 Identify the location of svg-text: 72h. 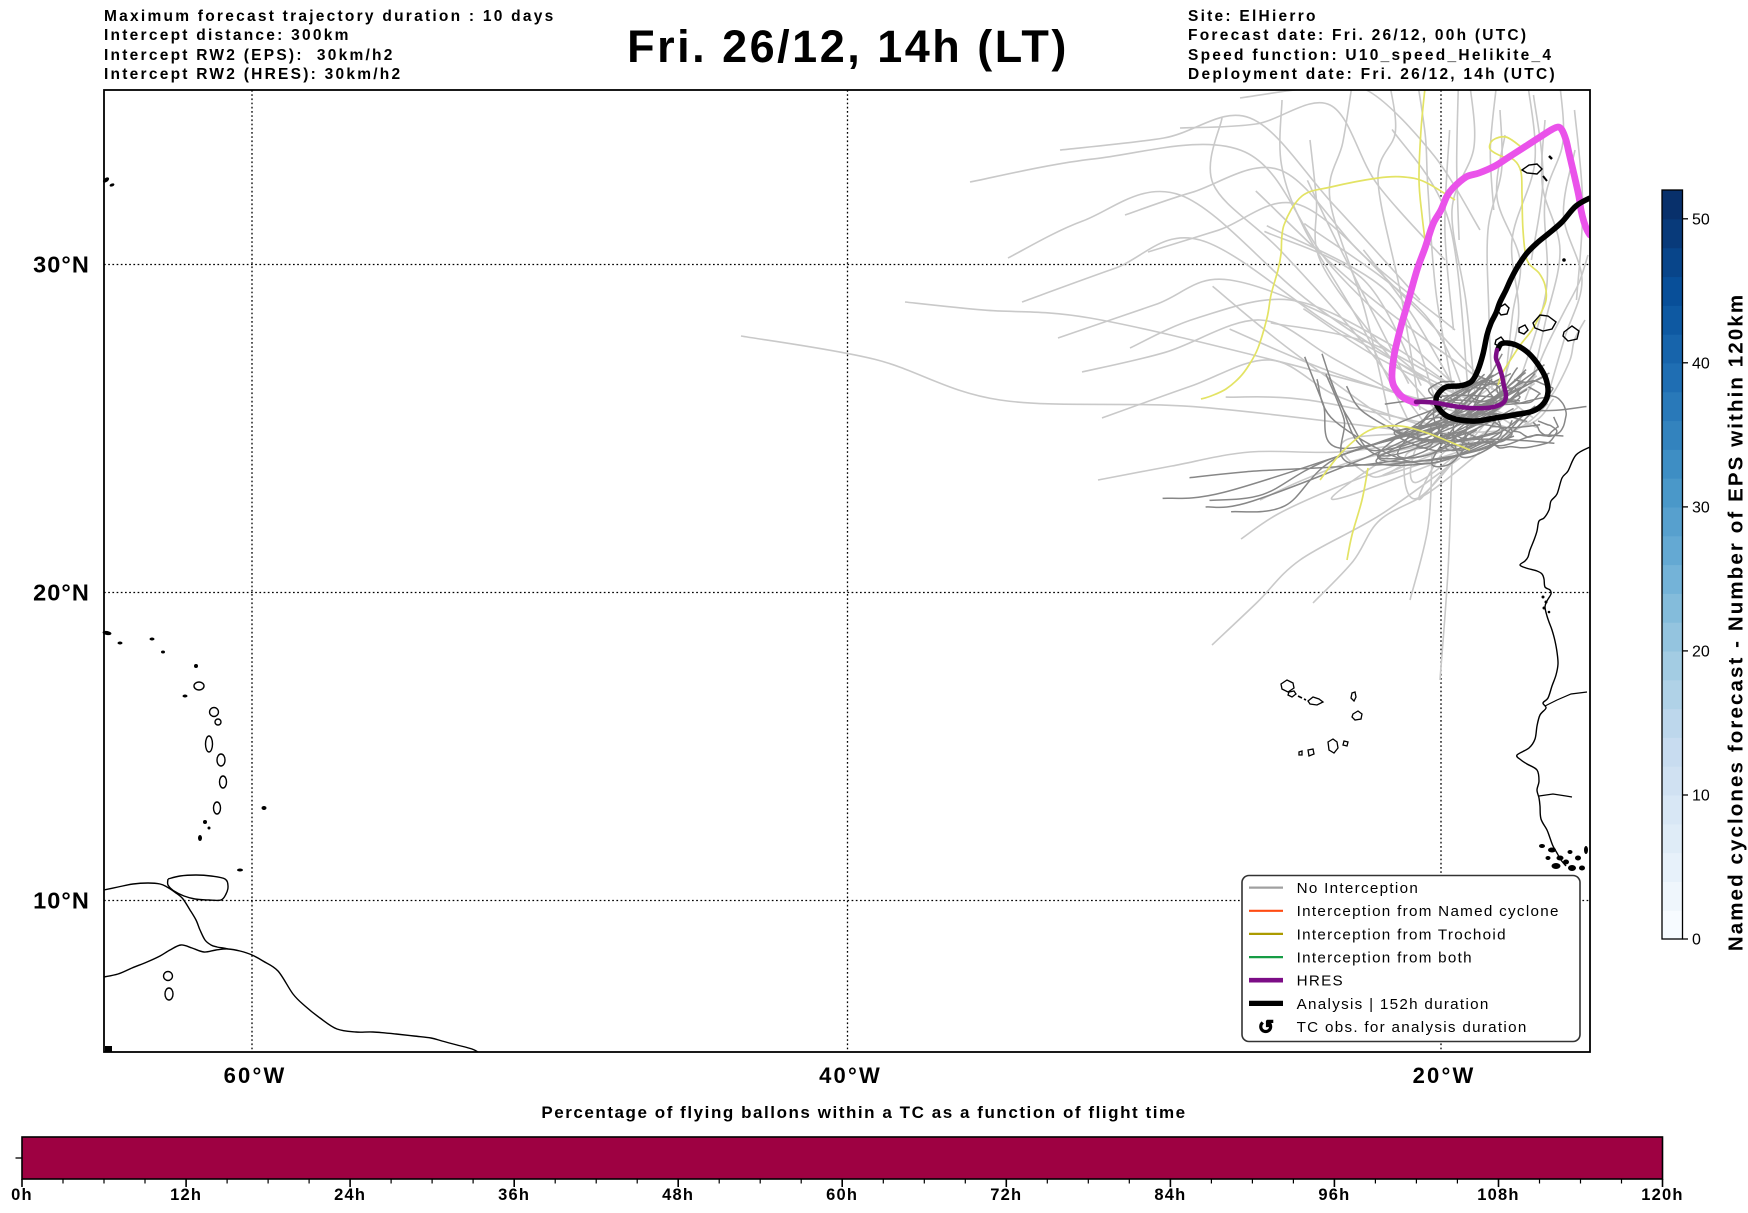
(1006, 1195).